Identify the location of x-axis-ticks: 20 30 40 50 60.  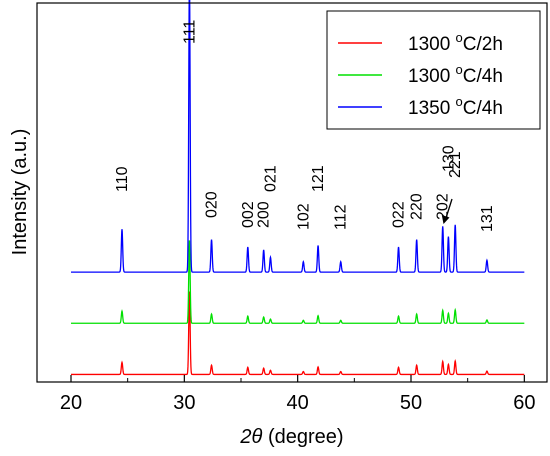
(297, 394).